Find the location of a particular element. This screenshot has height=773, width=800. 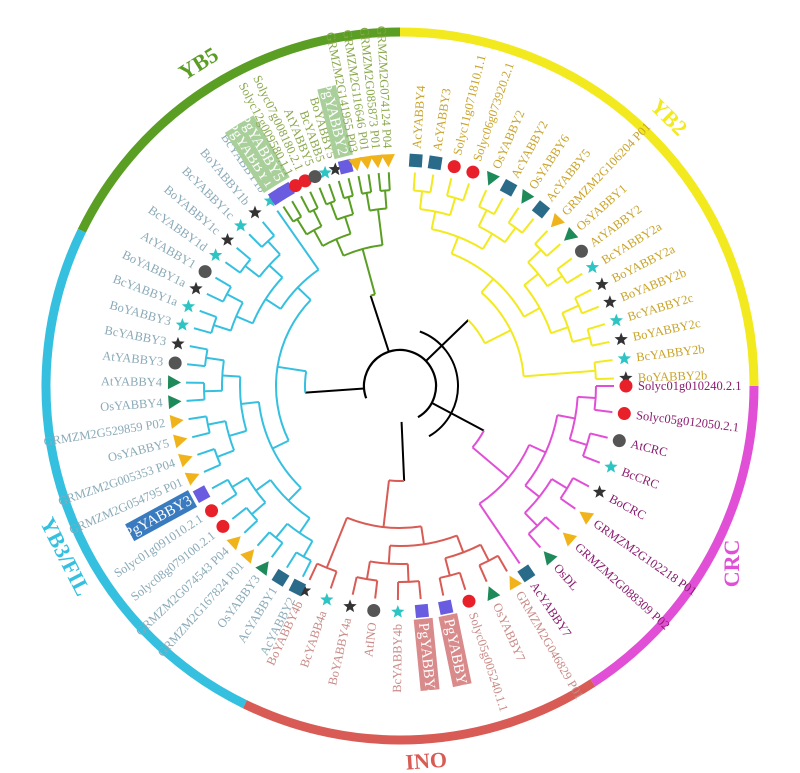

leaf-label: GRMZM2G005353 P04 is located at coordinates (116, 482).